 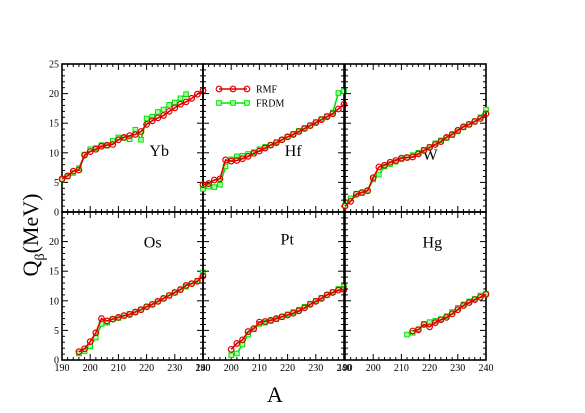 What do you see at coordinates (90, 368) in the screenshot?
I see `x-tick-label: 200` at bounding box center [90, 368].